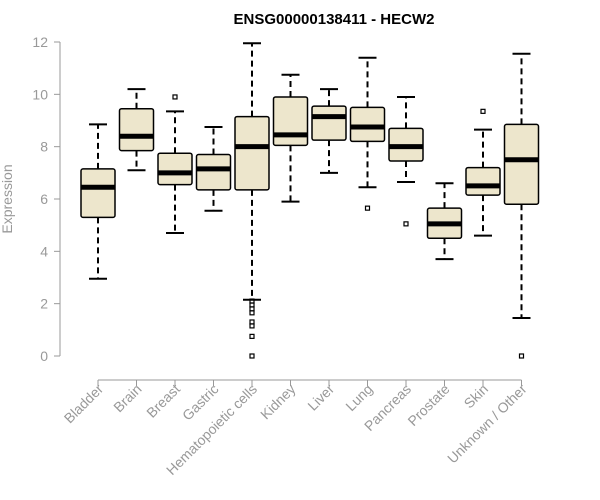 Image resolution: width=600 pixels, height=500 pixels. Describe the element at coordinates (334, 19) in the screenshot. I see `chart-title: ENSG00000138411 - HECW2` at that location.